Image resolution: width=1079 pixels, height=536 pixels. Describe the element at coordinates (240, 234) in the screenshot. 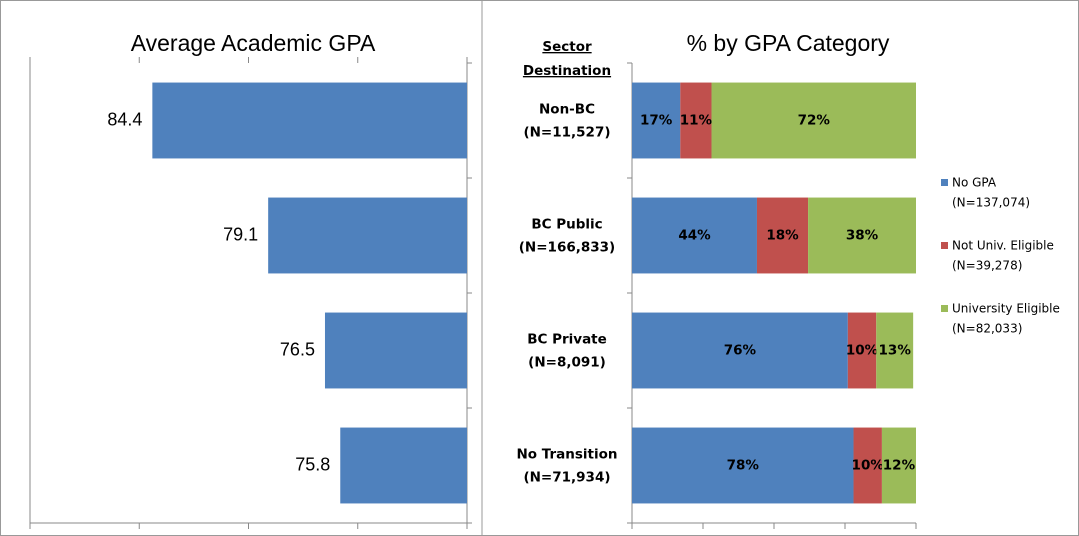

I see `value-label: 79.1` at that location.